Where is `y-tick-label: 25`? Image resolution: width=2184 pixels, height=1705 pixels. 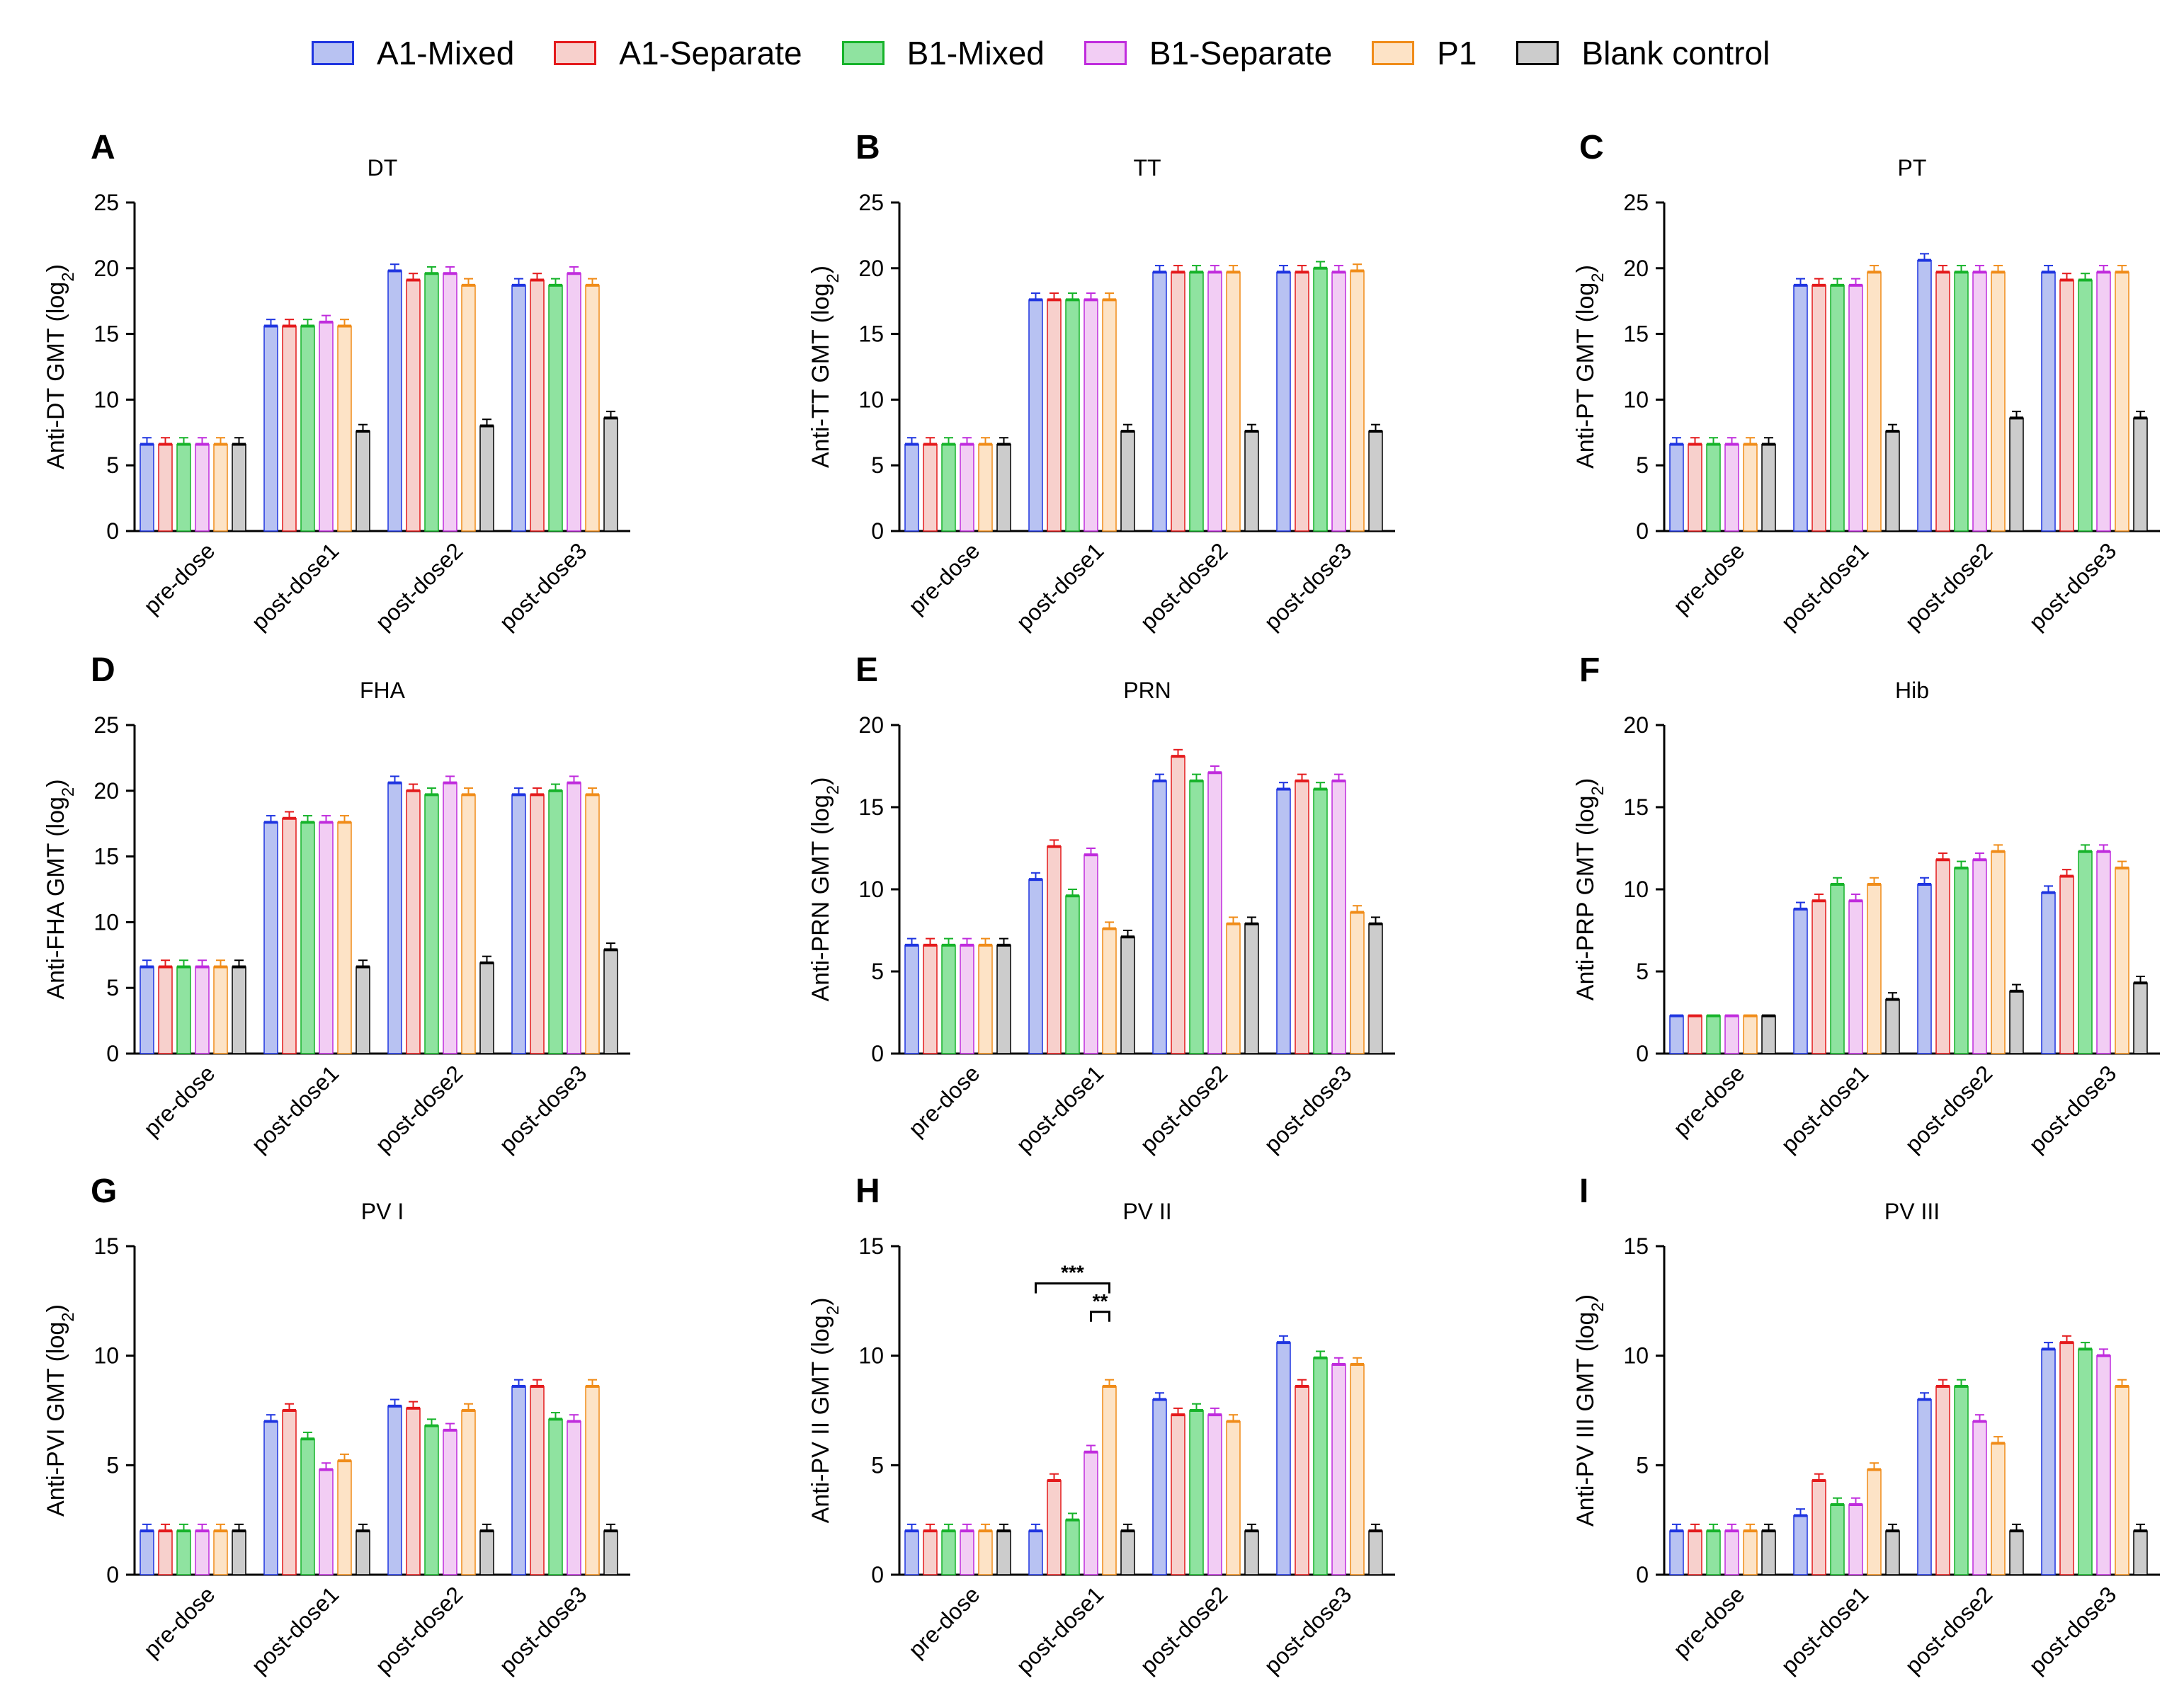
y-tick-label: 25 is located at coordinates (871, 202).